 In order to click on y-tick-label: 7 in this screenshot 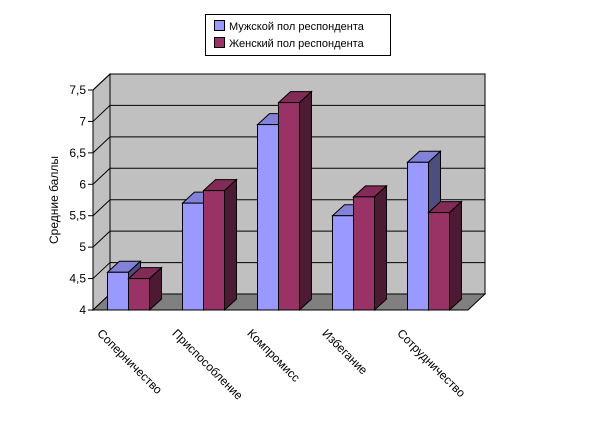, I will do `click(82, 121)`.